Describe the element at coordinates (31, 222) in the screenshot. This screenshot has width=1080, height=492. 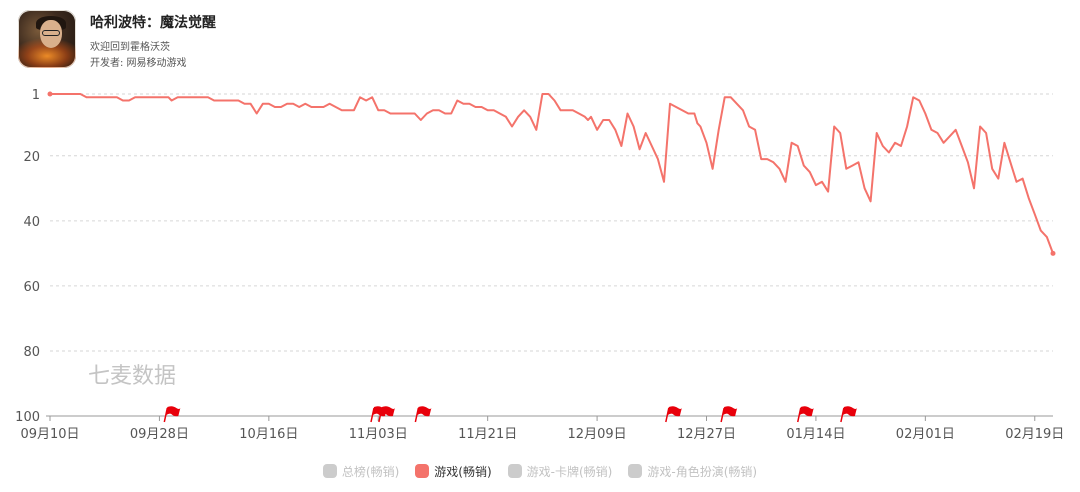
I see `y-tick-label: 40` at that location.